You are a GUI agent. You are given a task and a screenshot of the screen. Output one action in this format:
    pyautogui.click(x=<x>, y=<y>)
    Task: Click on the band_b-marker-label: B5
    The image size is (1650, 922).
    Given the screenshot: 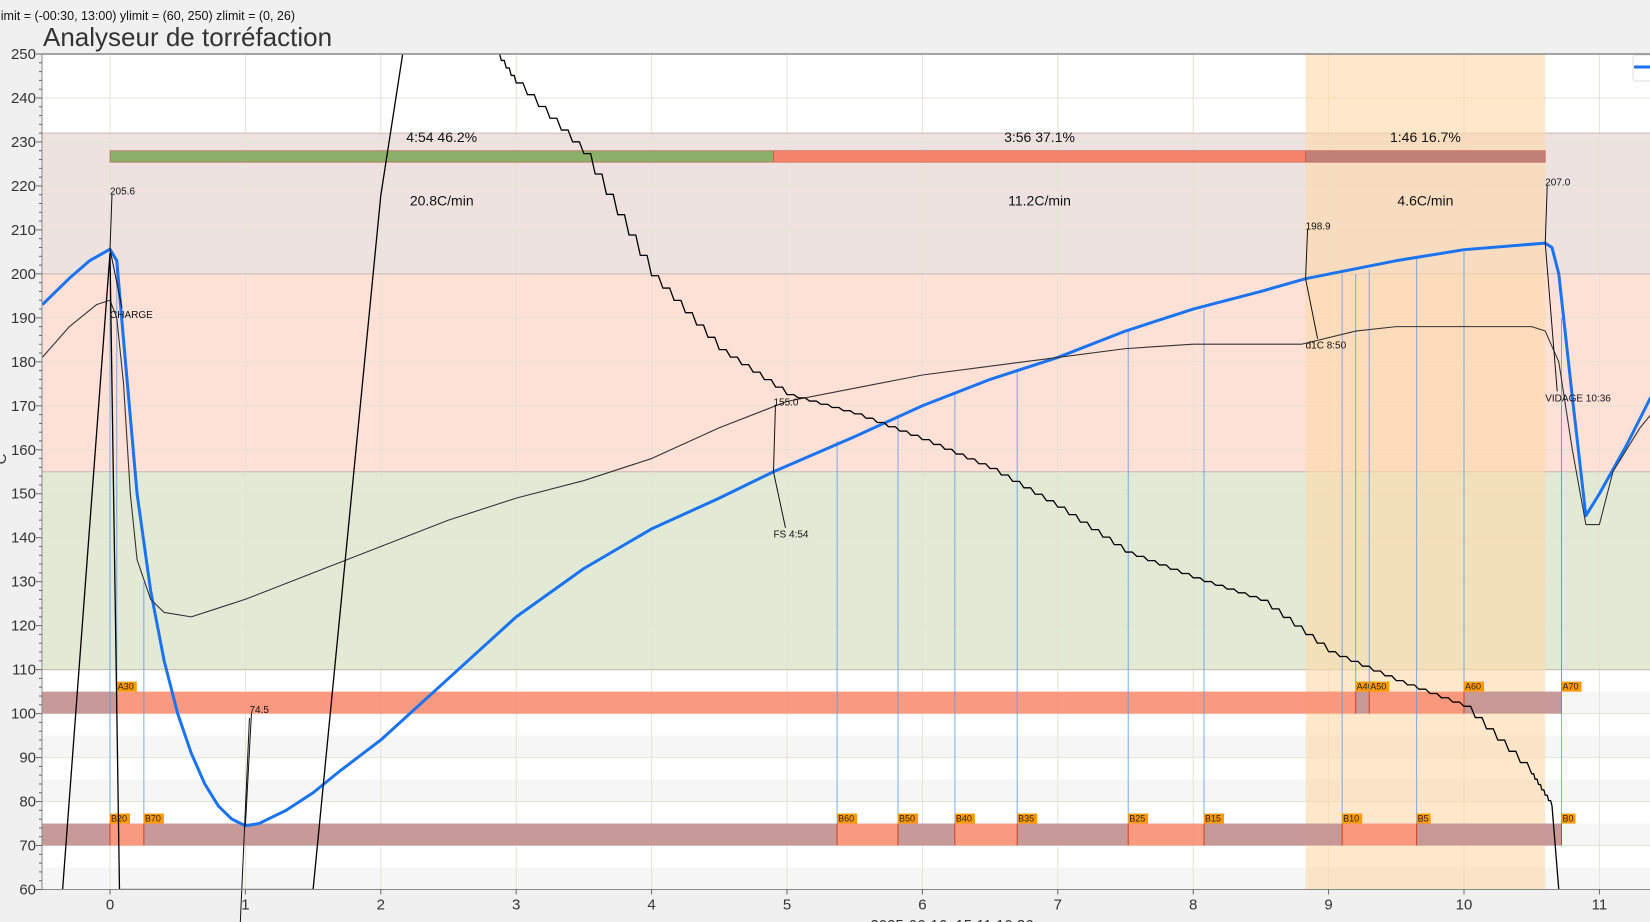 What is the action you would take?
    pyautogui.click(x=1423, y=819)
    